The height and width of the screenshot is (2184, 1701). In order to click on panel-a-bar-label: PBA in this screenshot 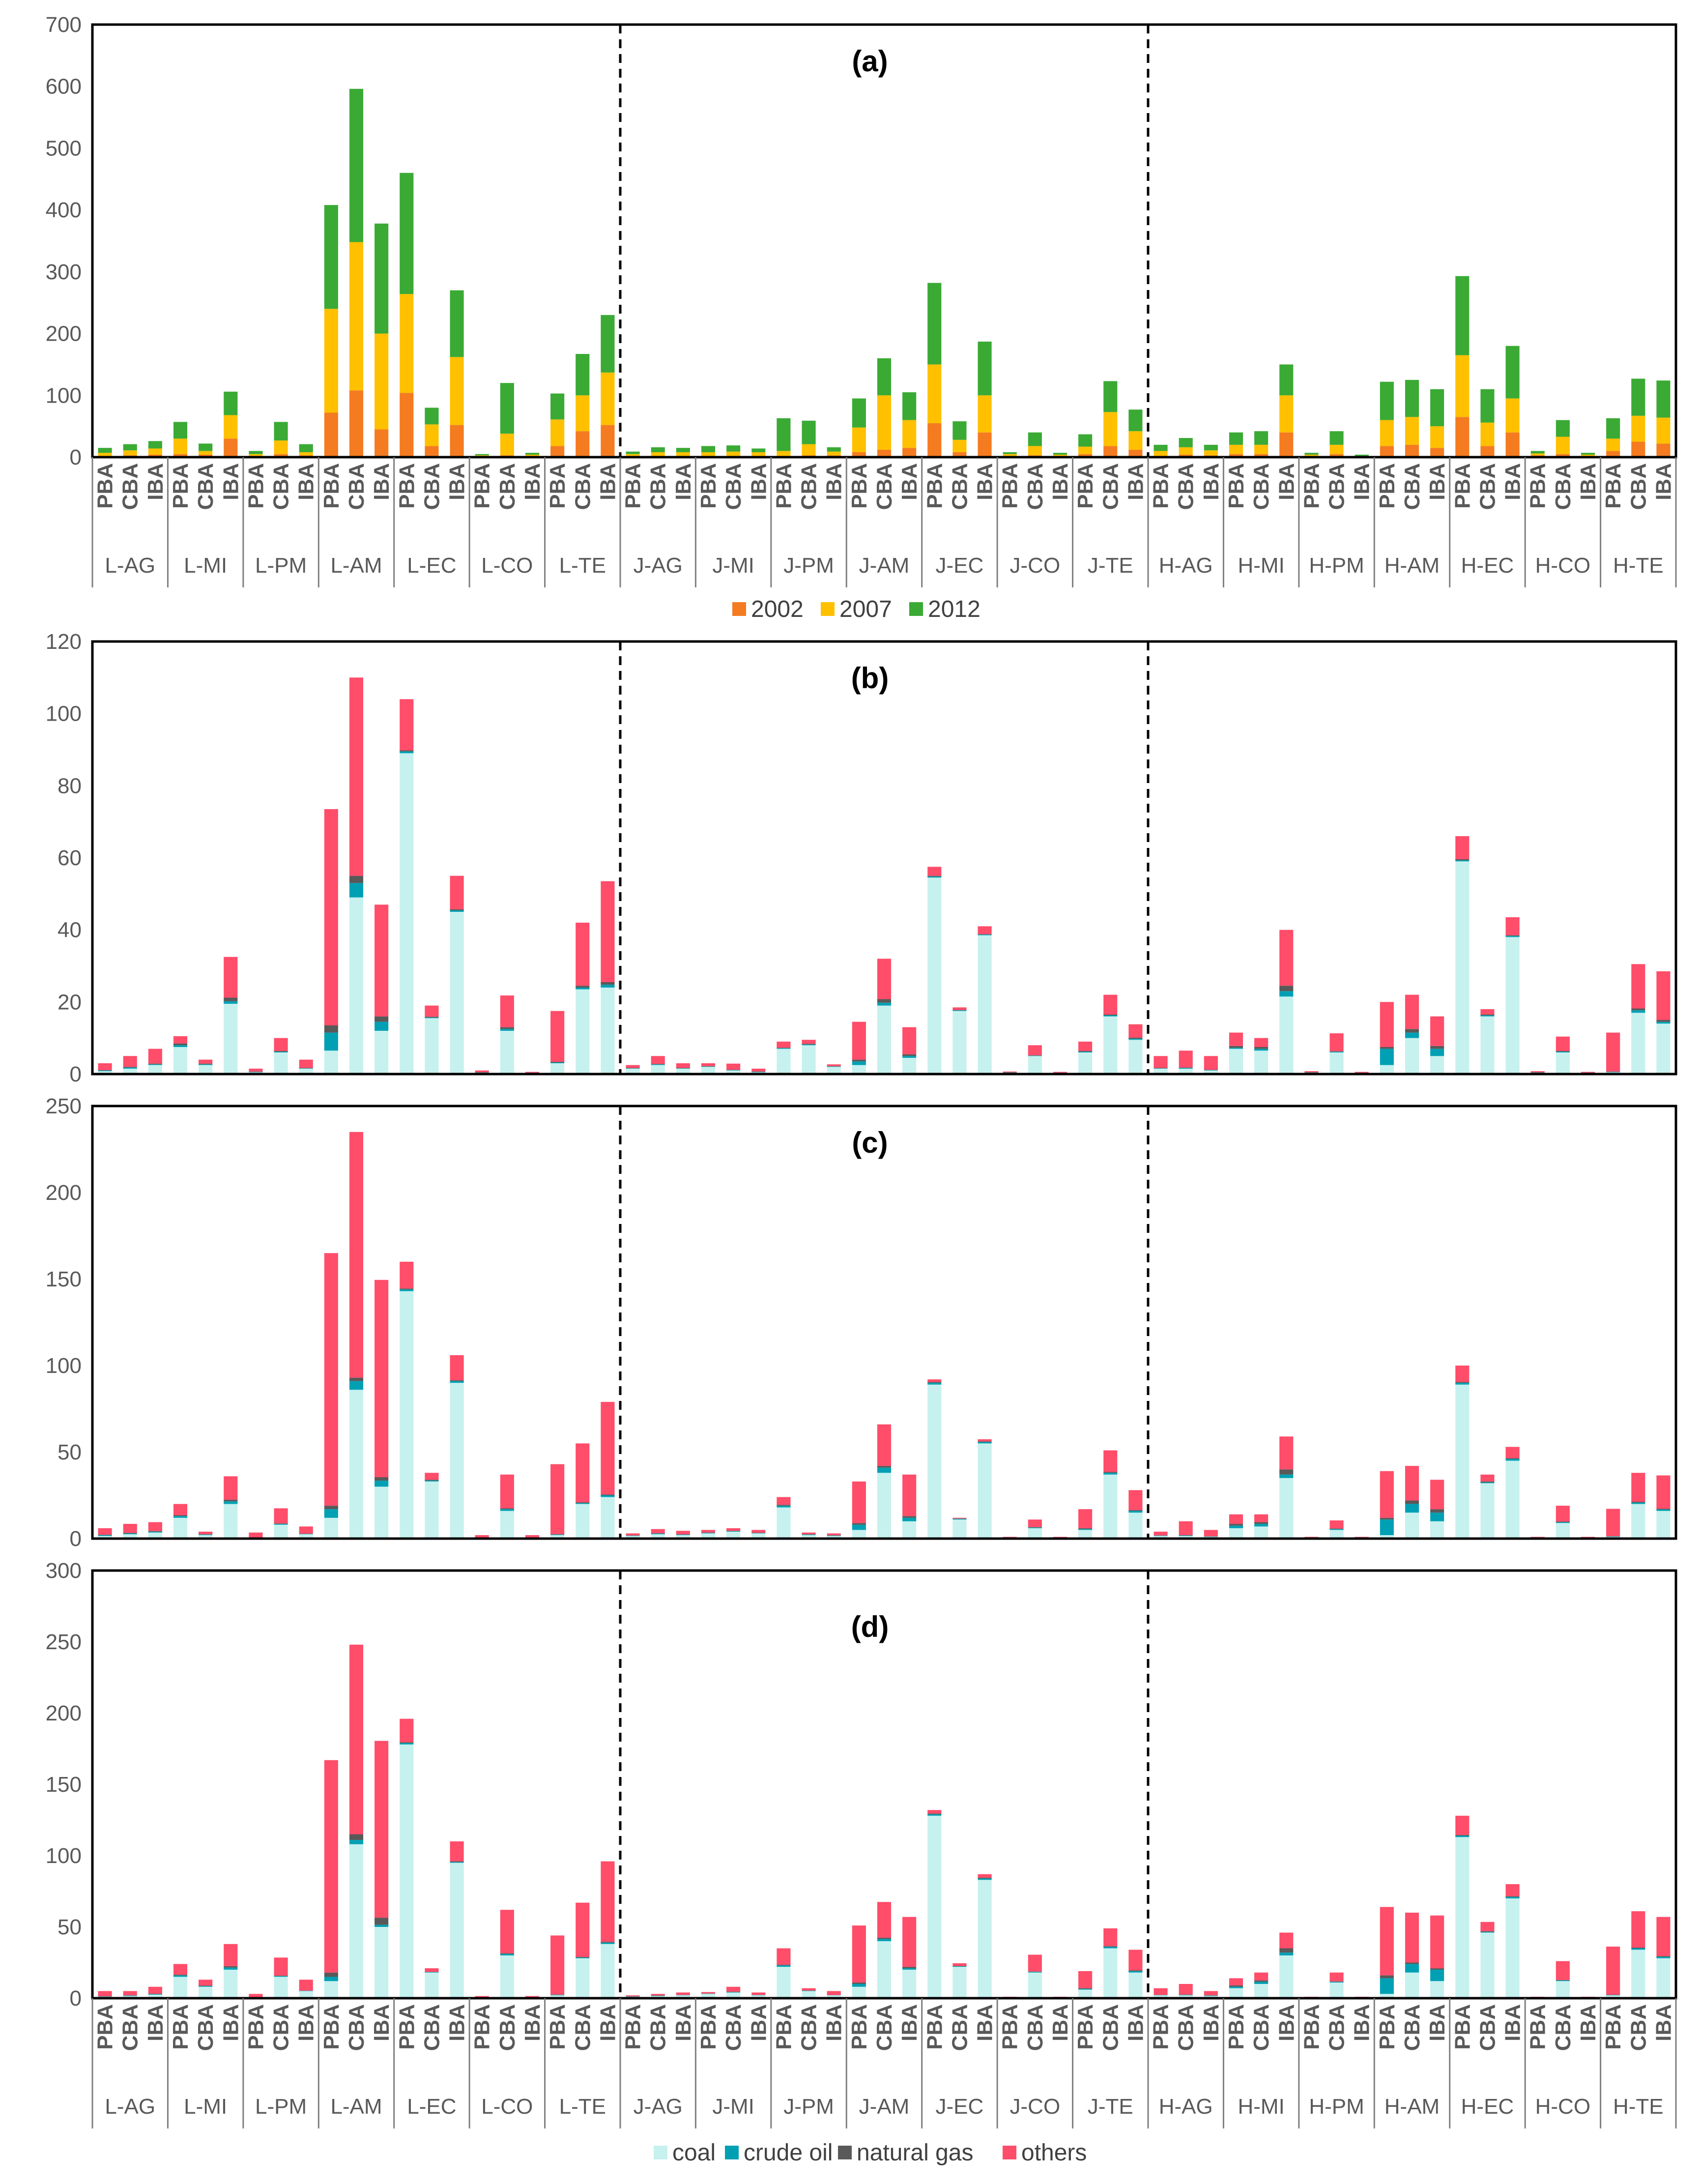, I will do `click(1311, 486)`.